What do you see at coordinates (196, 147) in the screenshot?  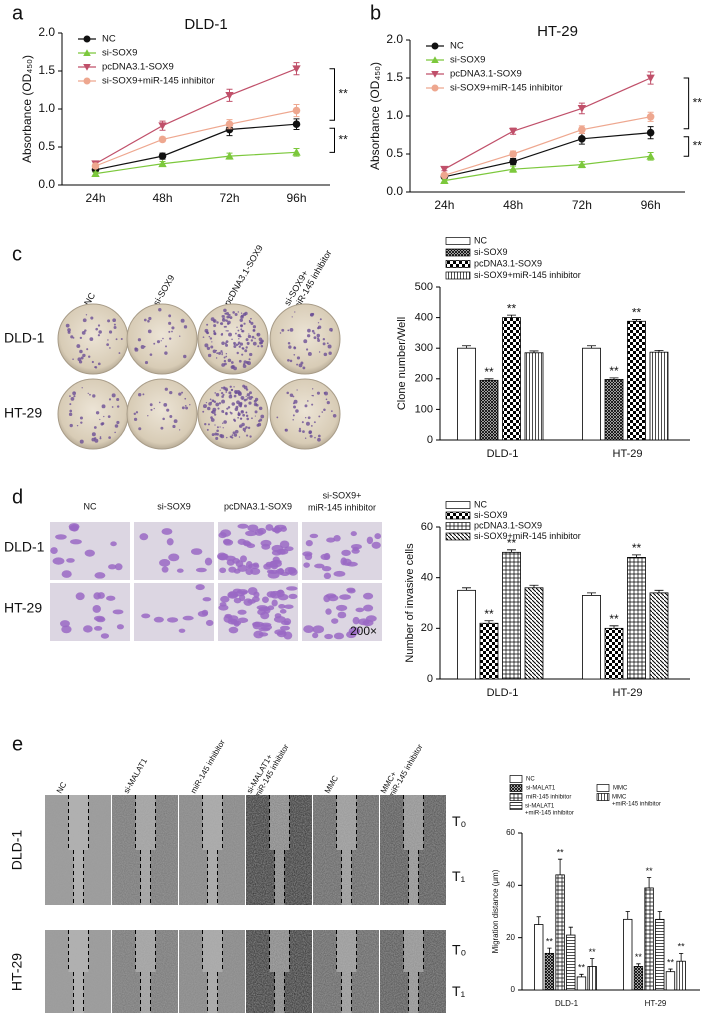 I see `series-line` at bounding box center [196, 147].